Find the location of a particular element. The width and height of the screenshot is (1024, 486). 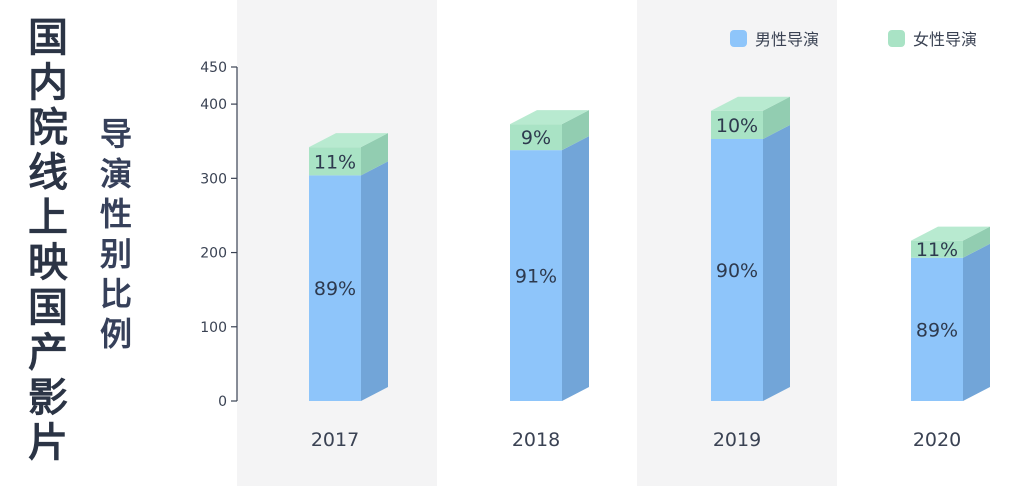

legend-item-female: 女性导演 is located at coordinates (932, 38).